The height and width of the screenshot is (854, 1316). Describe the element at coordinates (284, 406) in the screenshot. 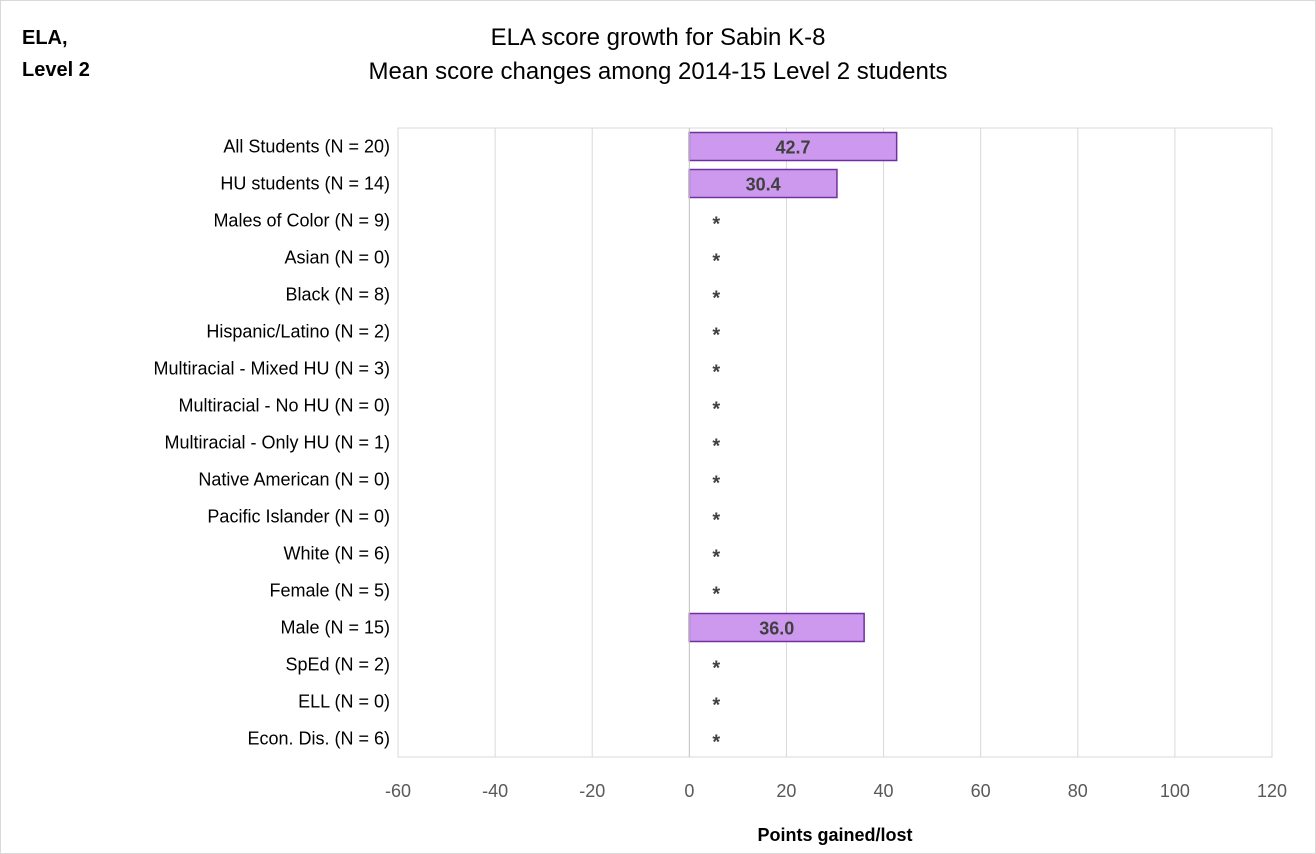

I see `category-label: Multiracial - No HU (N = 0)` at that location.